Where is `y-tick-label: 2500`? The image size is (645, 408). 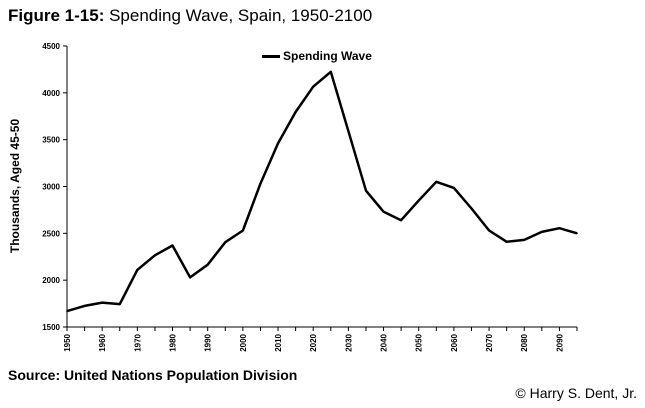 y-tick-label: 2500 is located at coordinates (51, 233).